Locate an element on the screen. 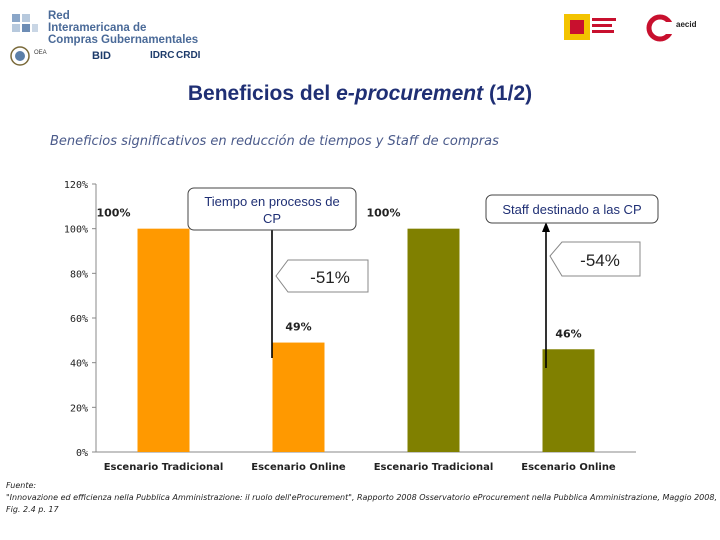 This screenshot has width=720, height=540. org-name-line-1: Red is located at coordinates (59, 16).